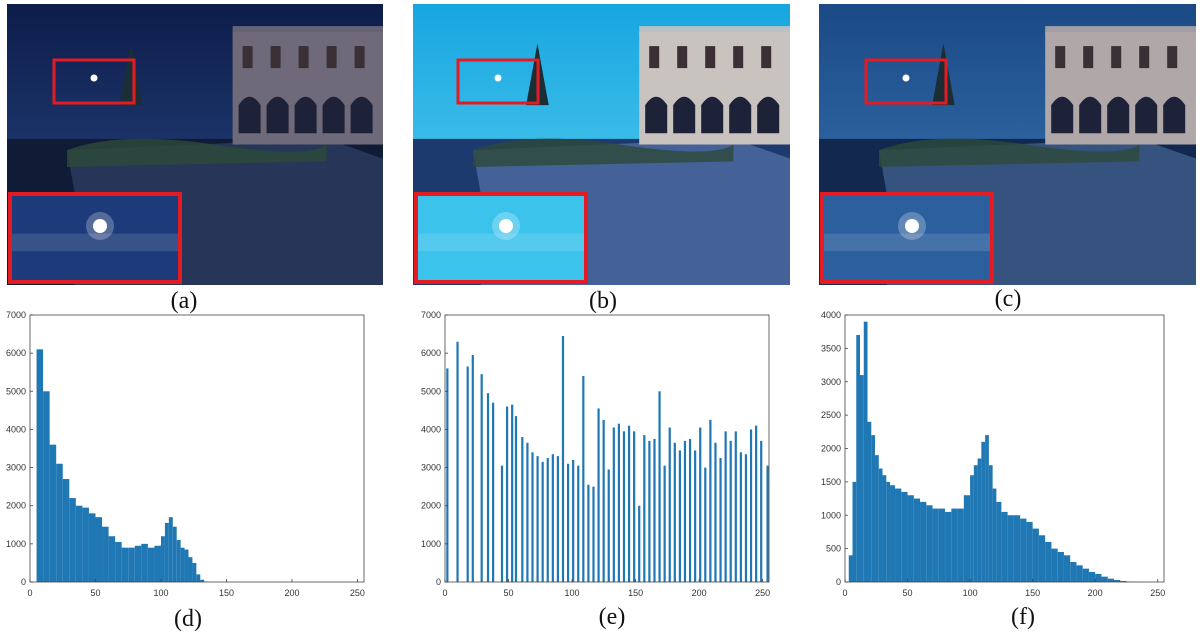 The width and height of the screenshot is (1200, 636). I want to click on y-tick-label: 1000, so click(831, 515).